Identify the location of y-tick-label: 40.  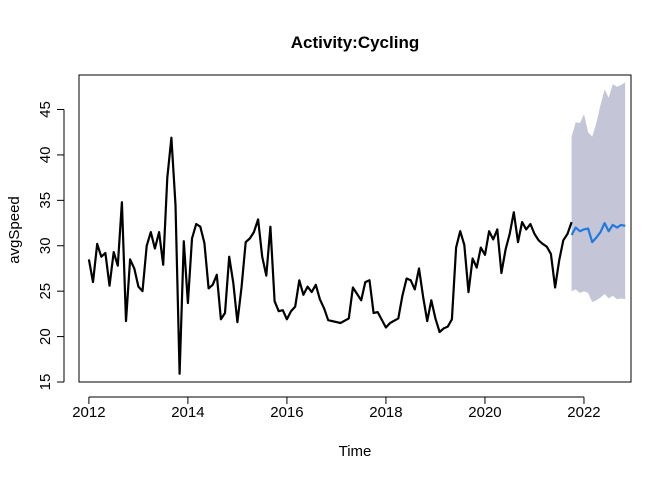
(45, 155).